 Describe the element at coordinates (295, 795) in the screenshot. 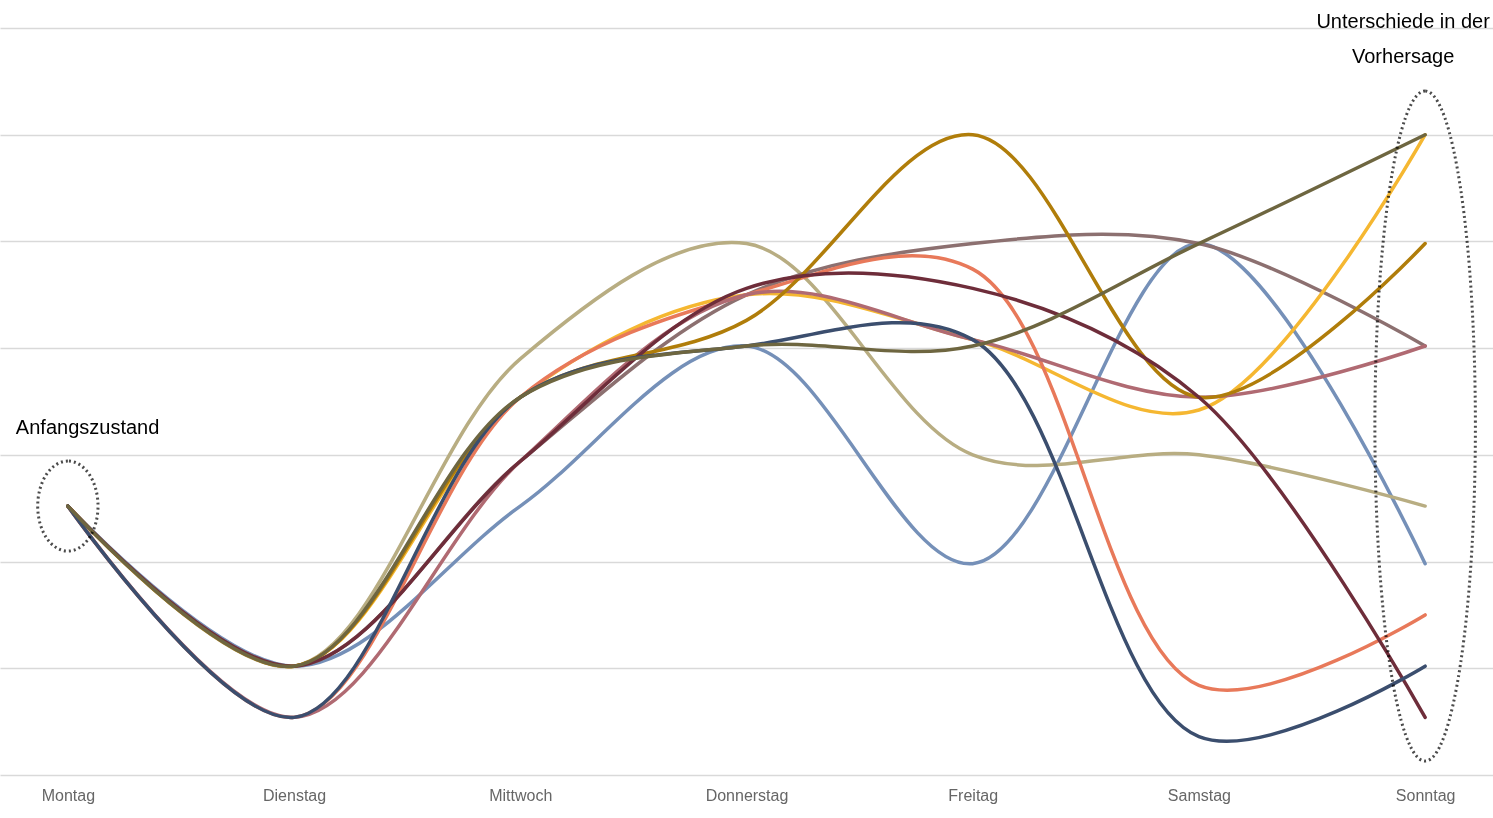

I see `x-tick-label: Dienstag` at that location.